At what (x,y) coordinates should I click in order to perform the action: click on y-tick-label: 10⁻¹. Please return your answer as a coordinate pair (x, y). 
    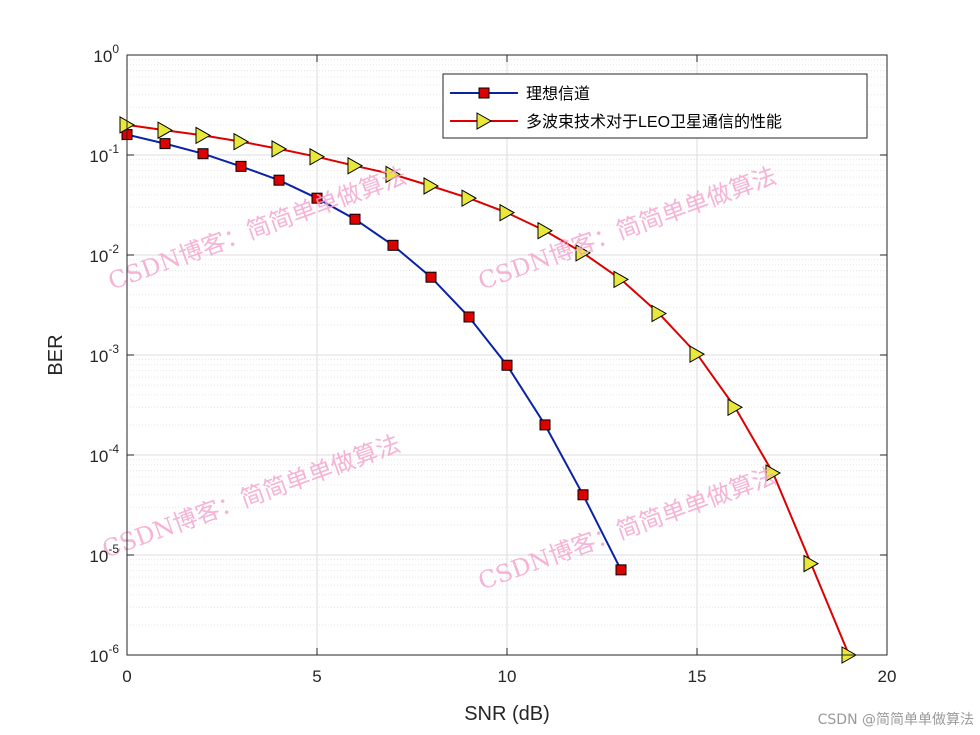
    Looking at the image, I should click on (104, 154).